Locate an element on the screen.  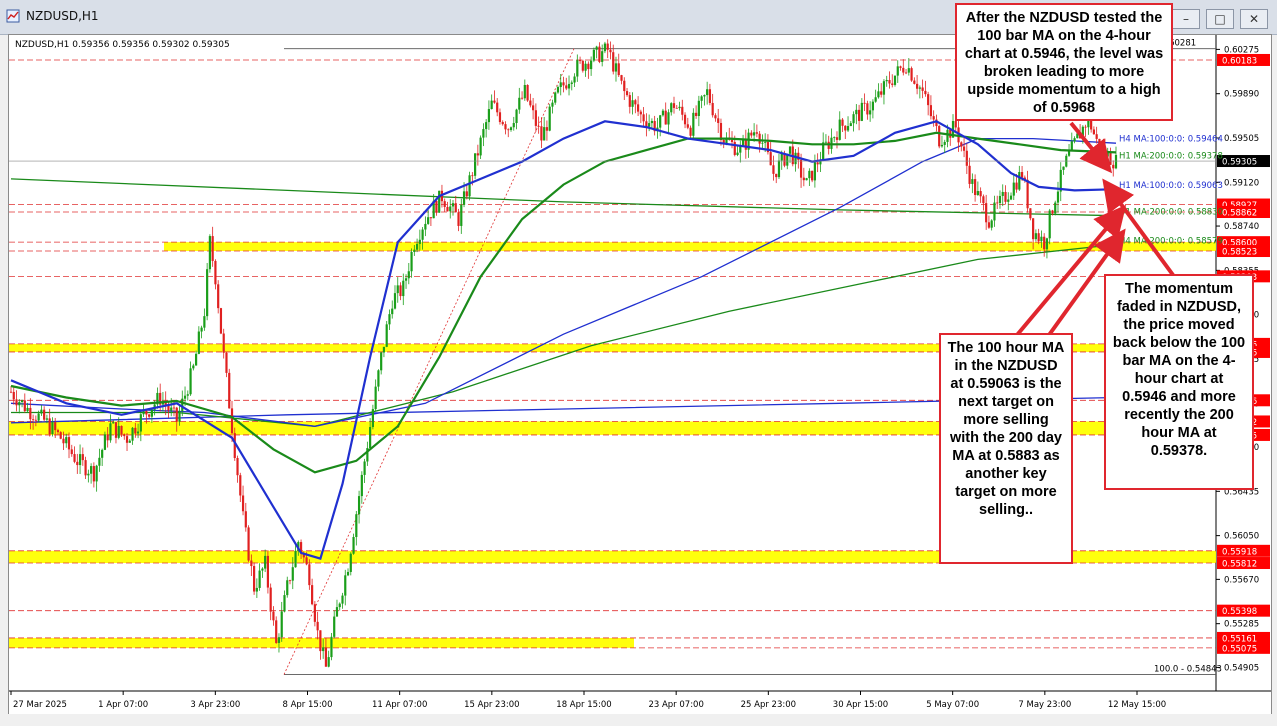
minimize-button: – is located at coordinates (1186, 19).